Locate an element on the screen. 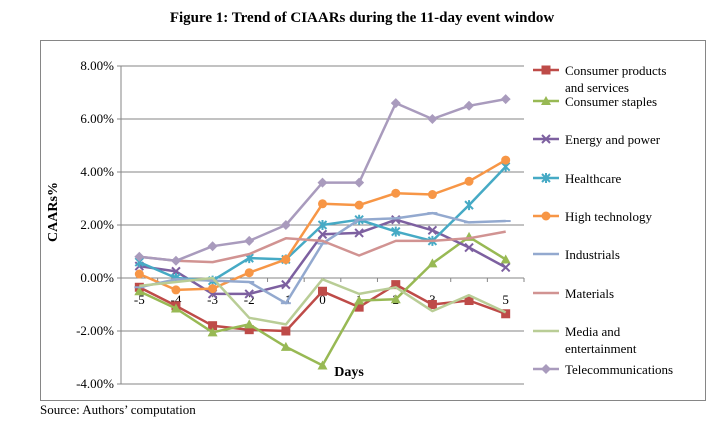  y-tick-label: -4.00% is located at coordinates (95, 383).